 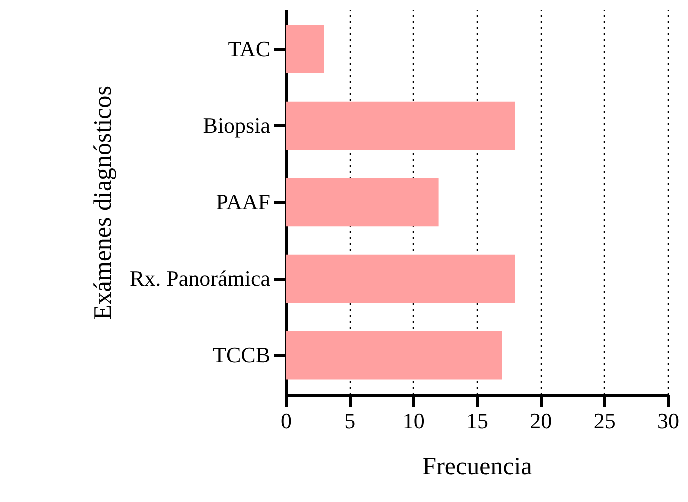 I want to click on x-axis-title: Frecuencia, so click(x=477, y=467).